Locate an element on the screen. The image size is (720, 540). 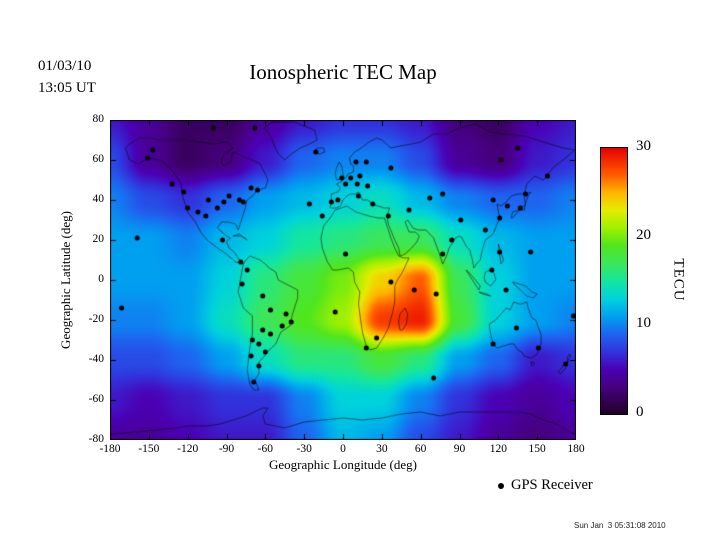
y-tick-label: 80 is located at coordinates (98, 119).